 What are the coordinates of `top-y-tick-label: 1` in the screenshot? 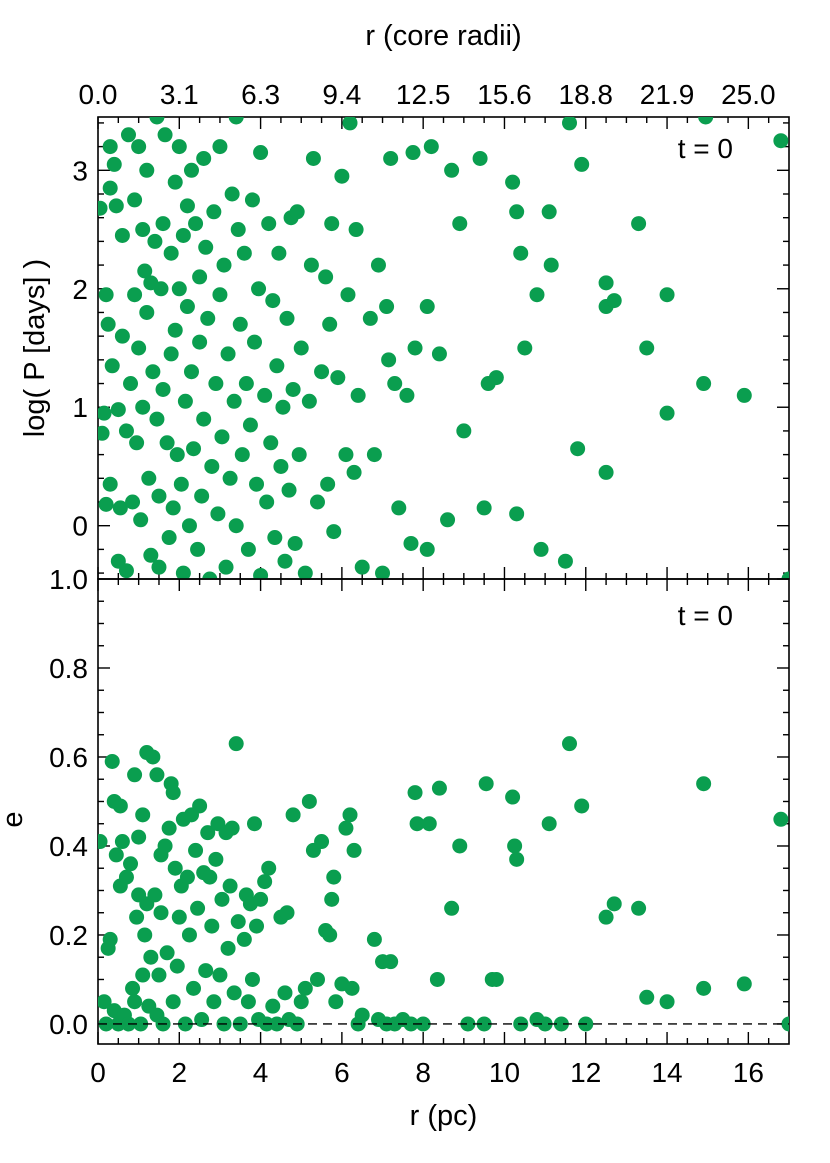 It's located at (80, 407).